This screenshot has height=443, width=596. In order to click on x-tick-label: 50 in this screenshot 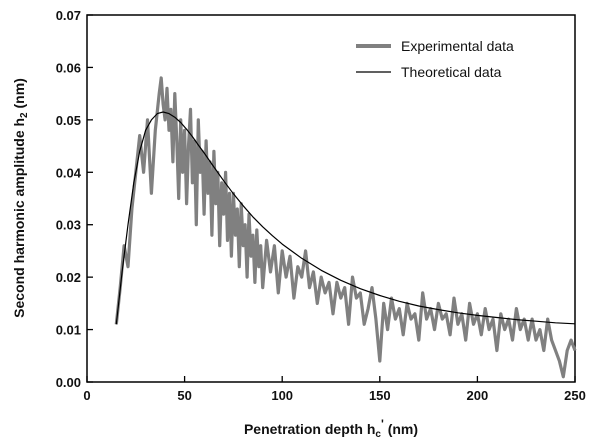, I will do `click(184, 395)`.